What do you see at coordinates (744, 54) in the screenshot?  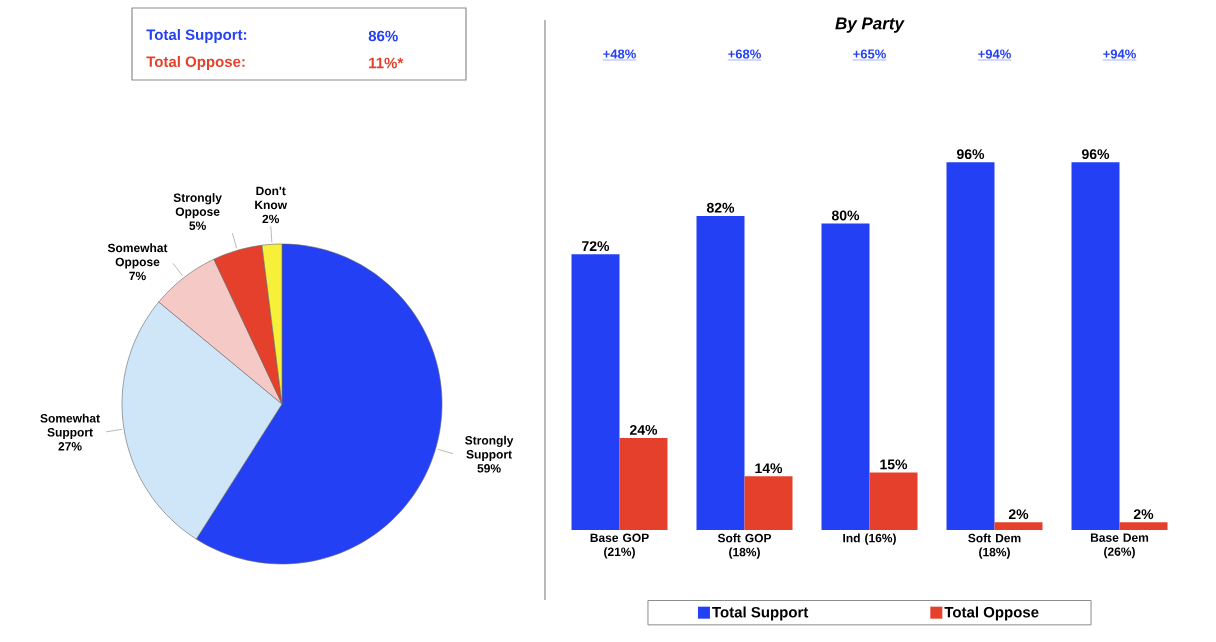 I see `text: +68%` at bounding box center [744, 54].